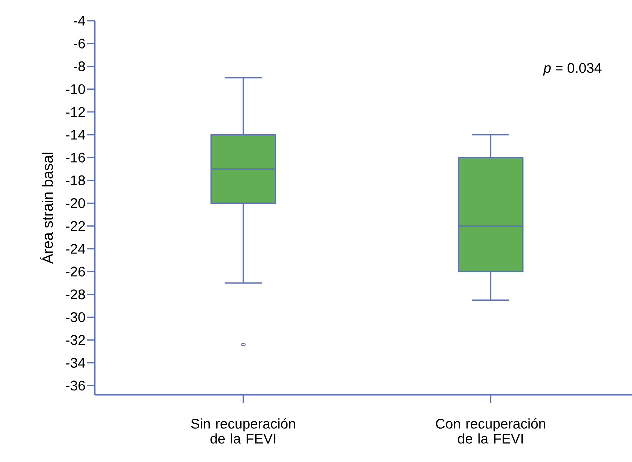 The width and height of the screenshot is (632, 462). Describe the element at coordinates (76, 181) in the screenshot. I see `y-tick-label: -18` at that location.